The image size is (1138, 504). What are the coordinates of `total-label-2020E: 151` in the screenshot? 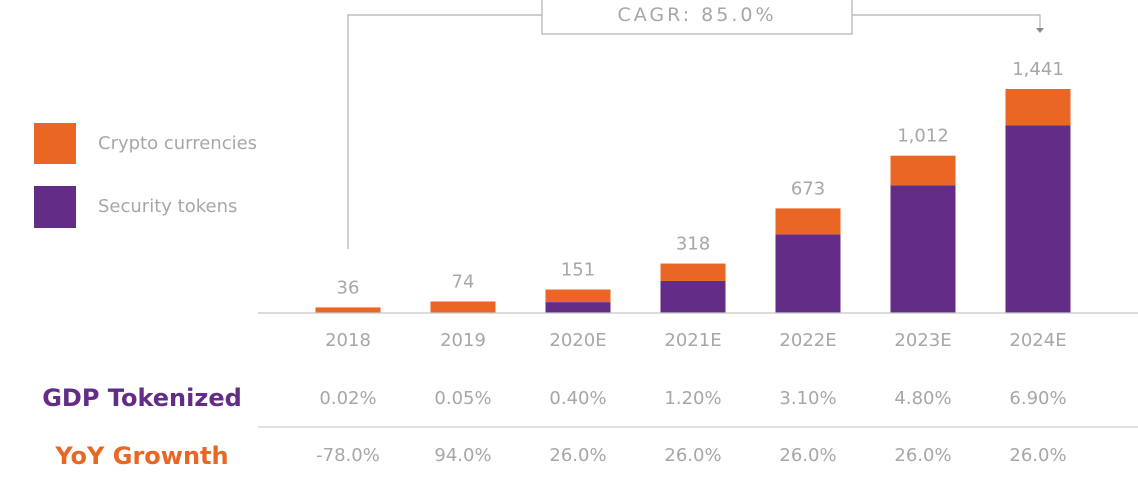 It's located at (578, 270).